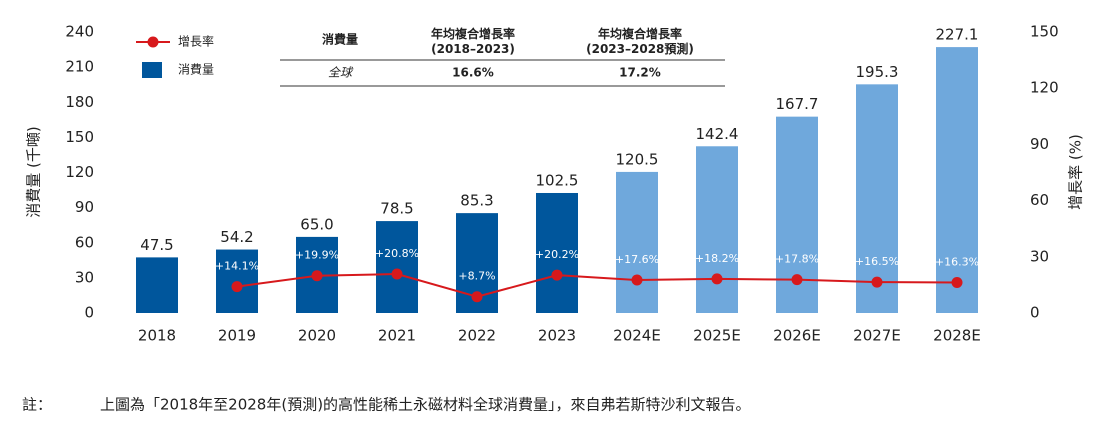 This screenshot has width=1099, height=438. What do you see at coordinates (957, 336) in the screenshot?
I see `x-tick-label: 2028E` at bounding box center [957, 336].